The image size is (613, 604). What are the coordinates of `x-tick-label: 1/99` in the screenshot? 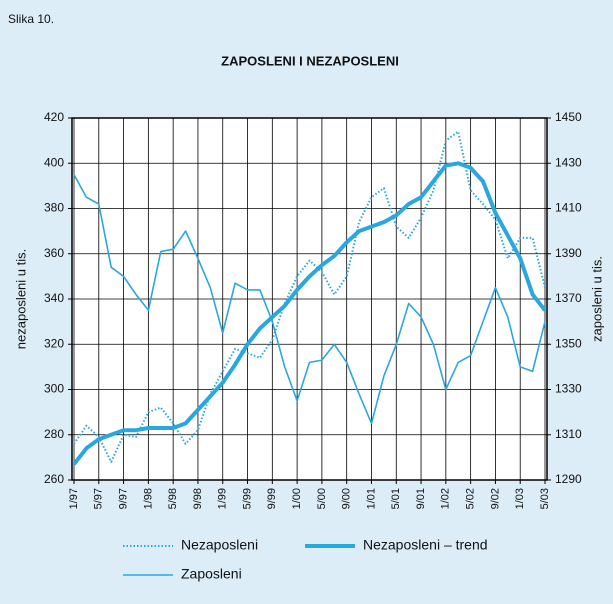 It's located at (223, 498).